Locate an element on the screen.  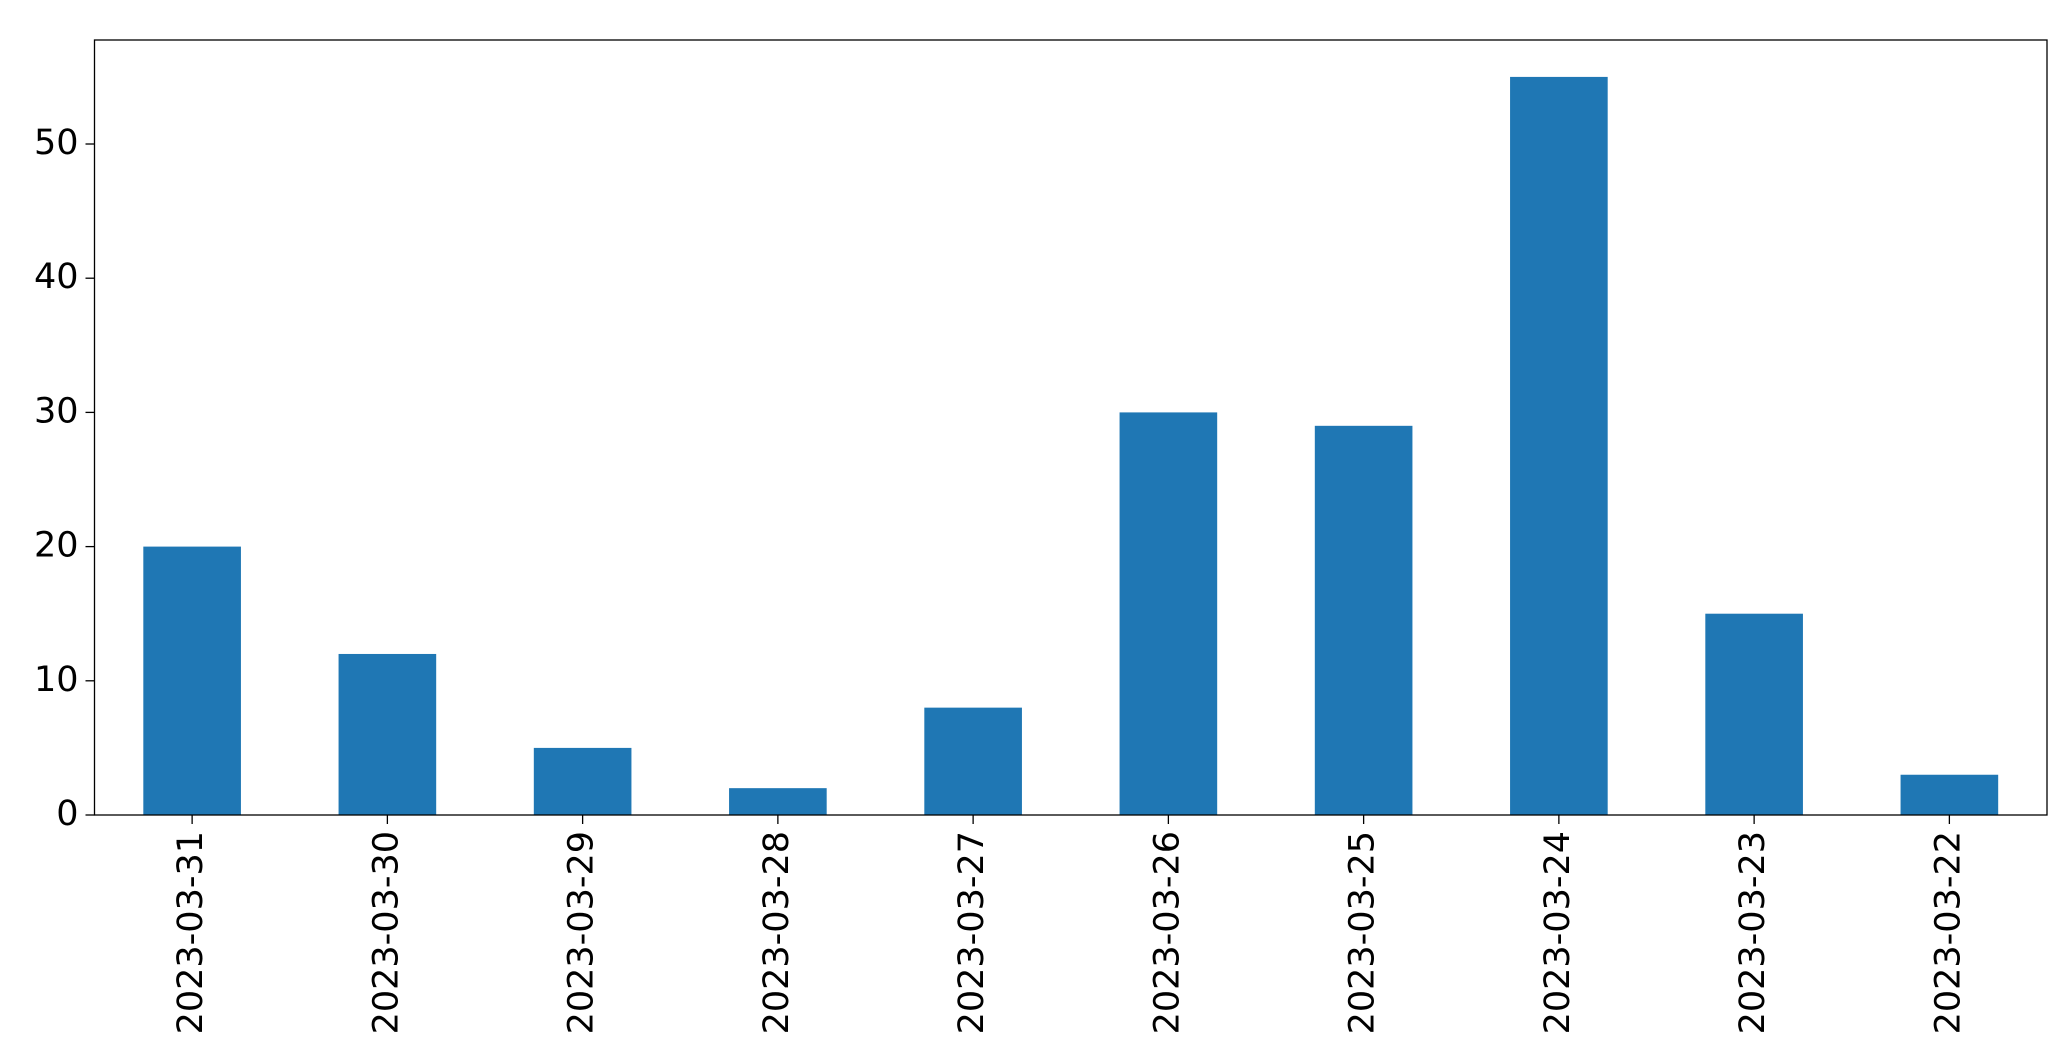
y-tick-label: 40 is located at coordinates (56, 277).